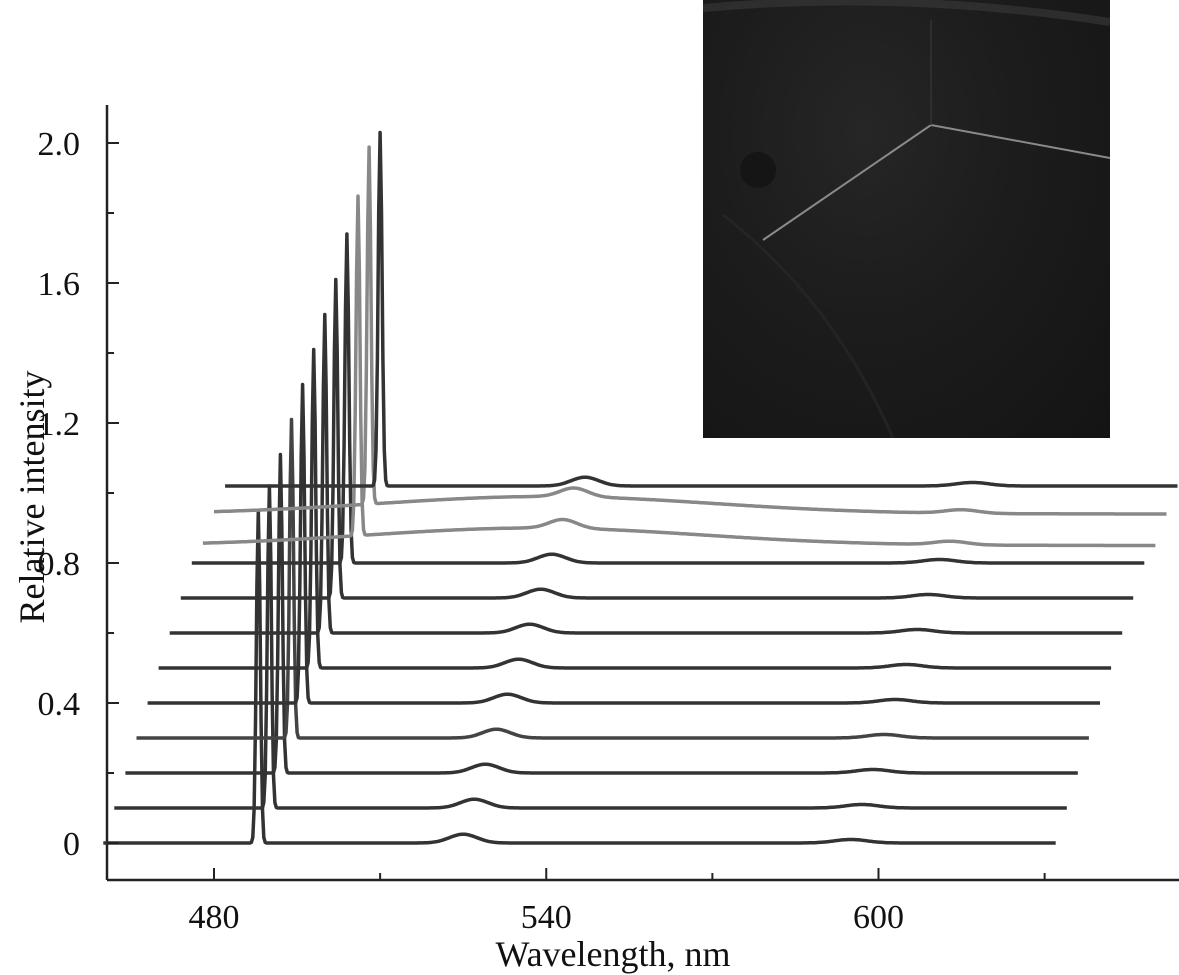  Describe the element at coordinates (59, 564) in the screenshot. I see `y-tick-label: 0.8` at that location.